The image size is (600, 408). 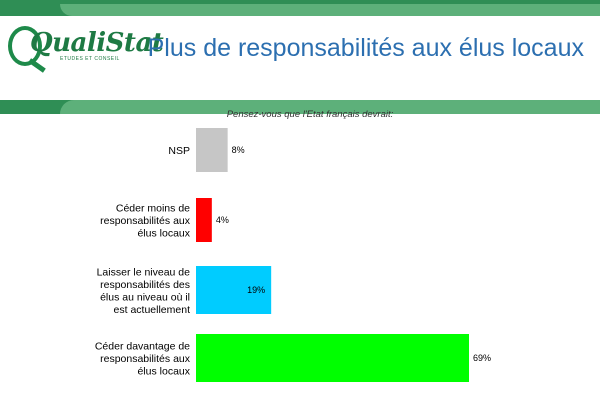 What do you see at coordinates (256, 290) in the screenshot?
I see `value-label-2: 19%` at bounding box center [256, 290].